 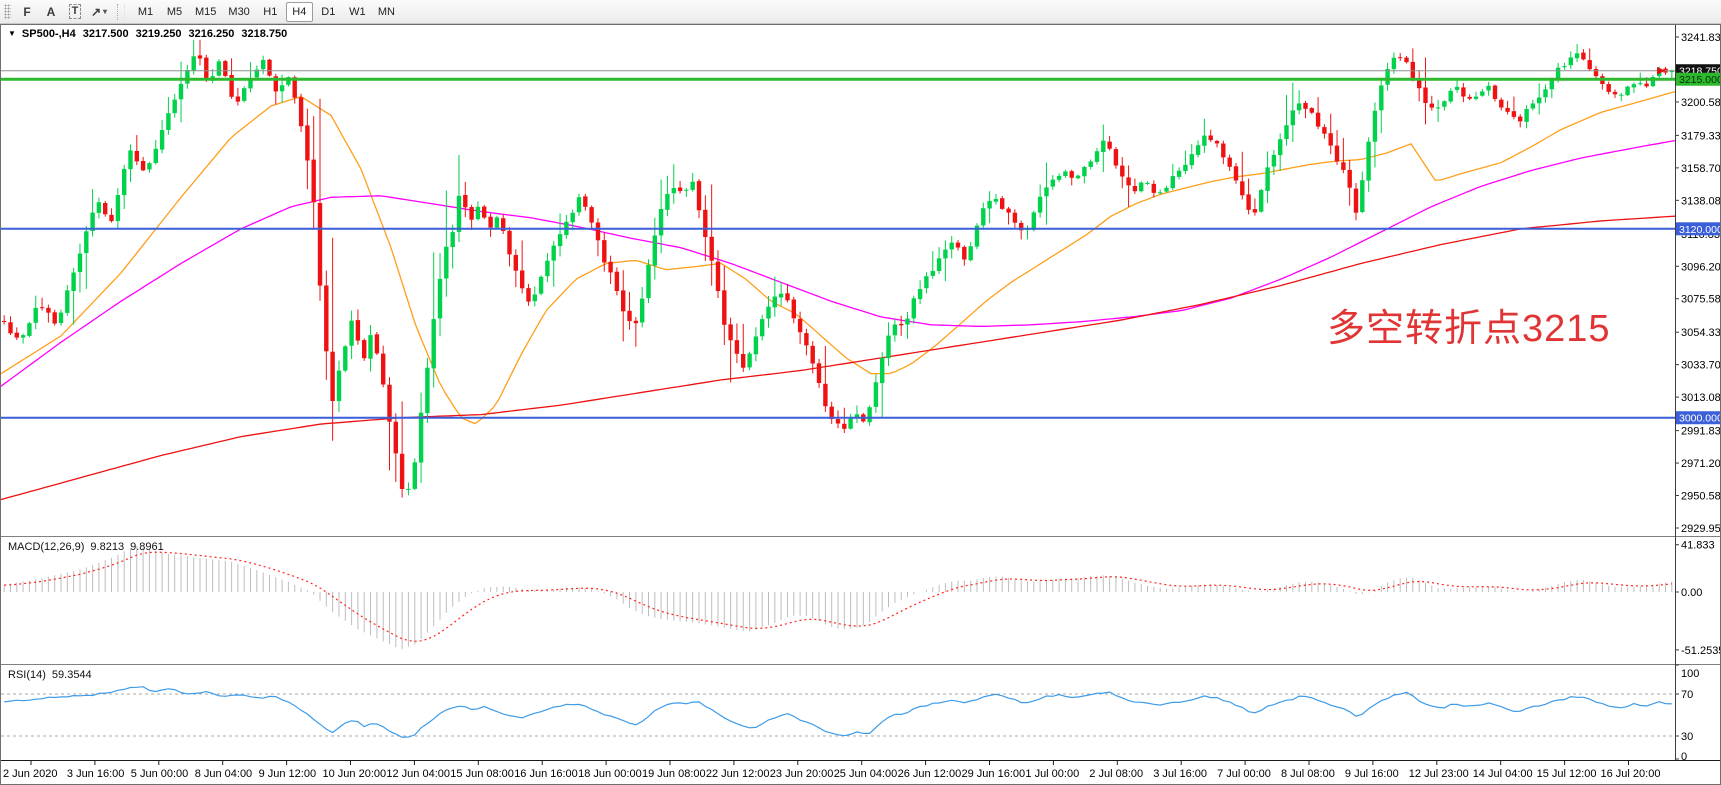 What do you see at coordinates (1690, 674) in the screenshot?
I see `rsi-axis-label: 100` at bounding box center [1690, 674].